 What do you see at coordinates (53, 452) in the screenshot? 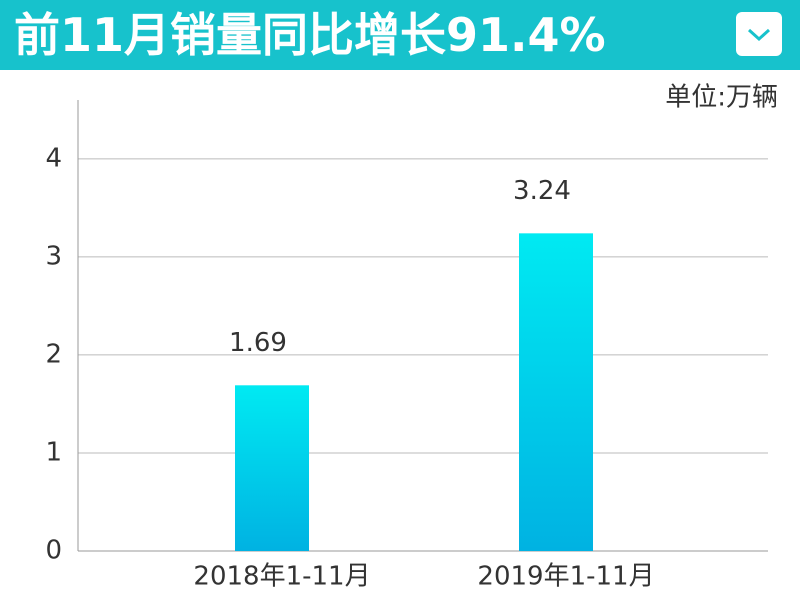
I see `y-tick-label: 1` at bounding box center [53, 452].